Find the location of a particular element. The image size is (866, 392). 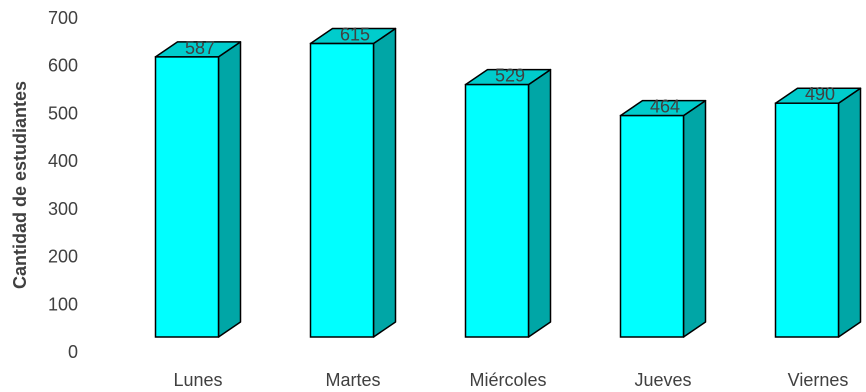

y-tick-label: 100 is located at coordinates (63, 304).